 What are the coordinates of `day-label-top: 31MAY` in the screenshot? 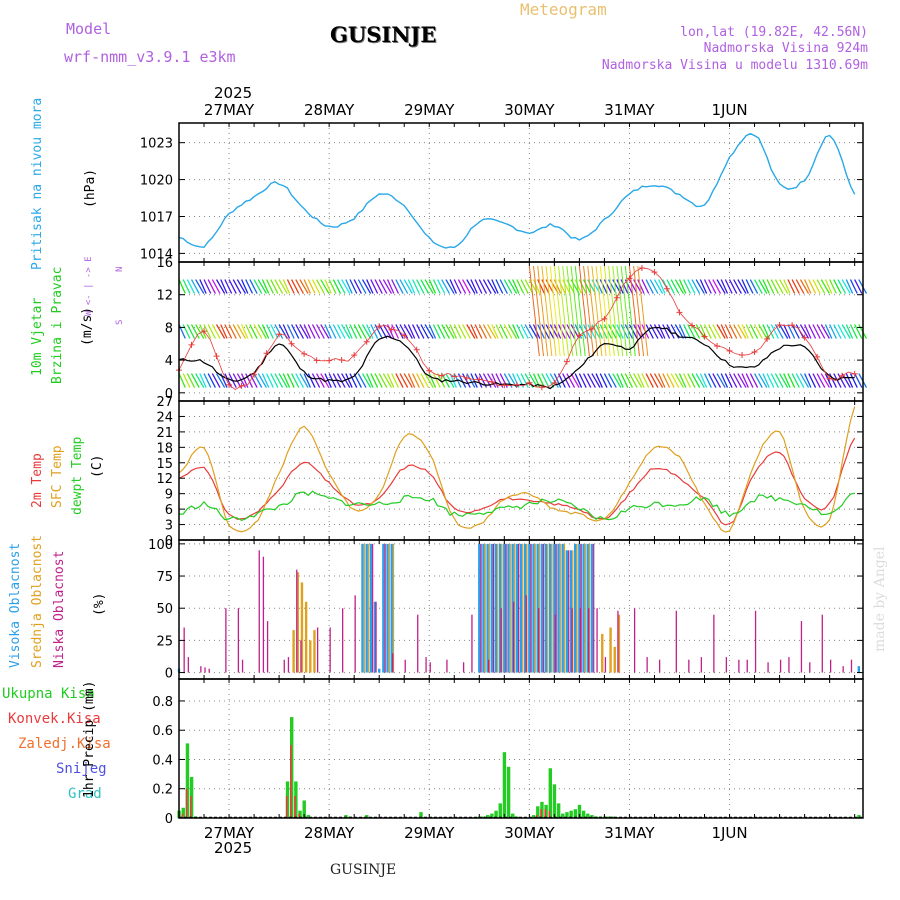 It's located at (629, 110).